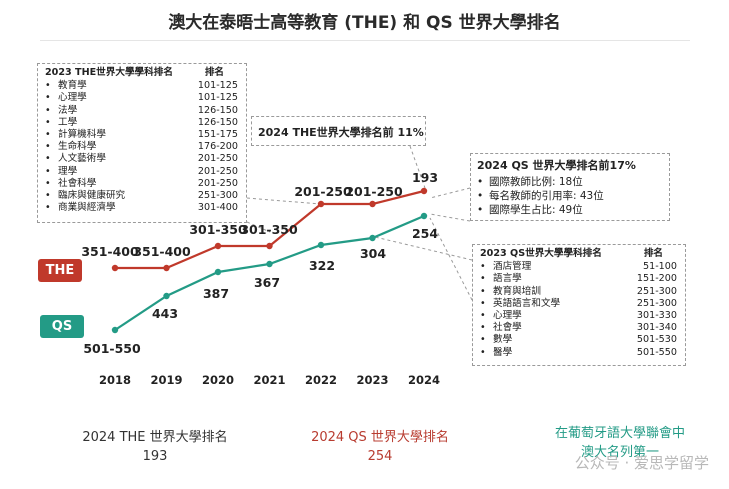 The height and width of the screenshot is (489, 729). I want to click on the-table-row: 法學 126-150, so click(141, 111).